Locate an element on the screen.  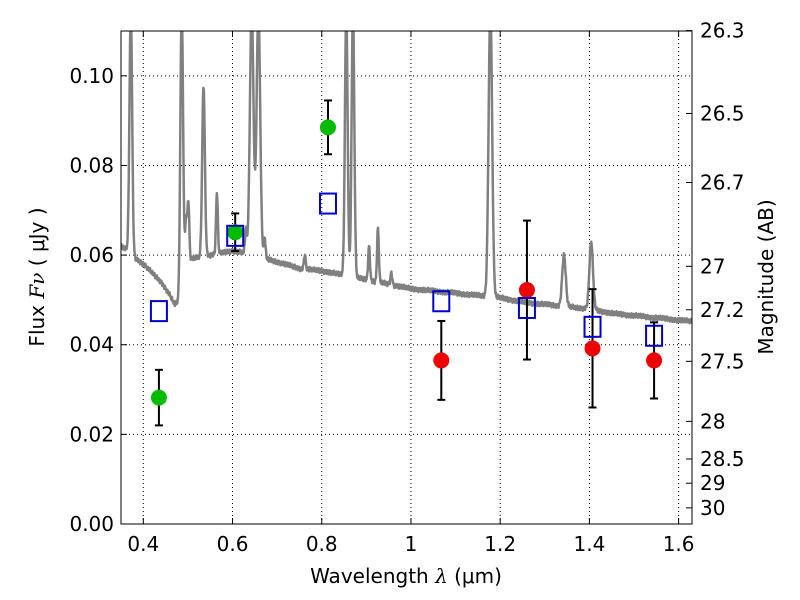
x-tick-label: 1 is located at coordinates (411, 544).